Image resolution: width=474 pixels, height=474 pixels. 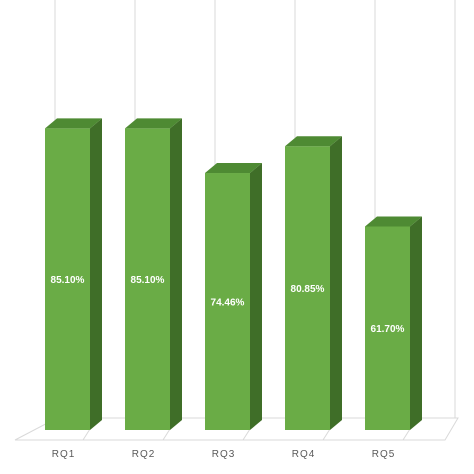 What do you see at coordinates (144, 454) in the screenshot?
I see `category-label: RQ2` at bounding box center [144, 454].